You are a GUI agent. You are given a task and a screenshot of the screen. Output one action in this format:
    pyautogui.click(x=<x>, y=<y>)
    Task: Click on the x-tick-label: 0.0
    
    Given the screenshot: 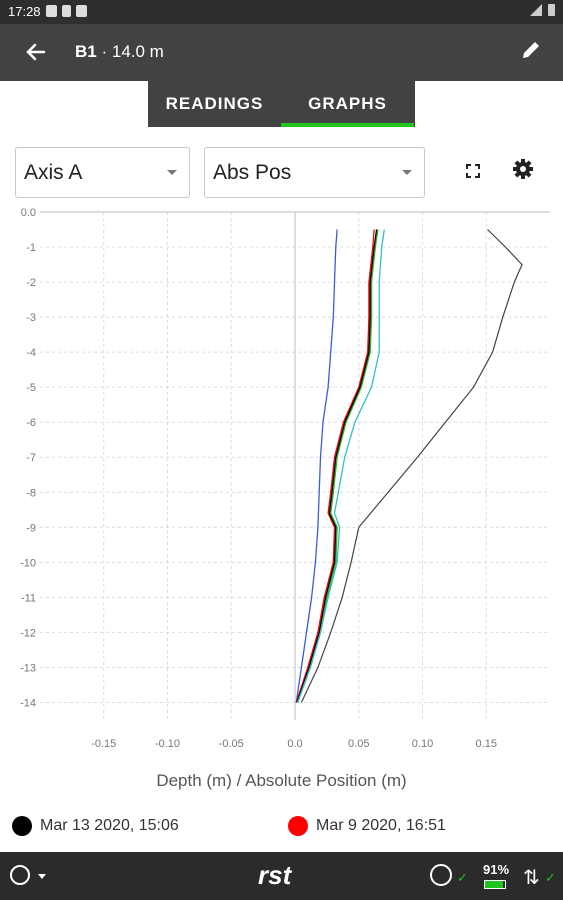 What is the action you would take?
    pyautogui.click(x=294, y=744)
    